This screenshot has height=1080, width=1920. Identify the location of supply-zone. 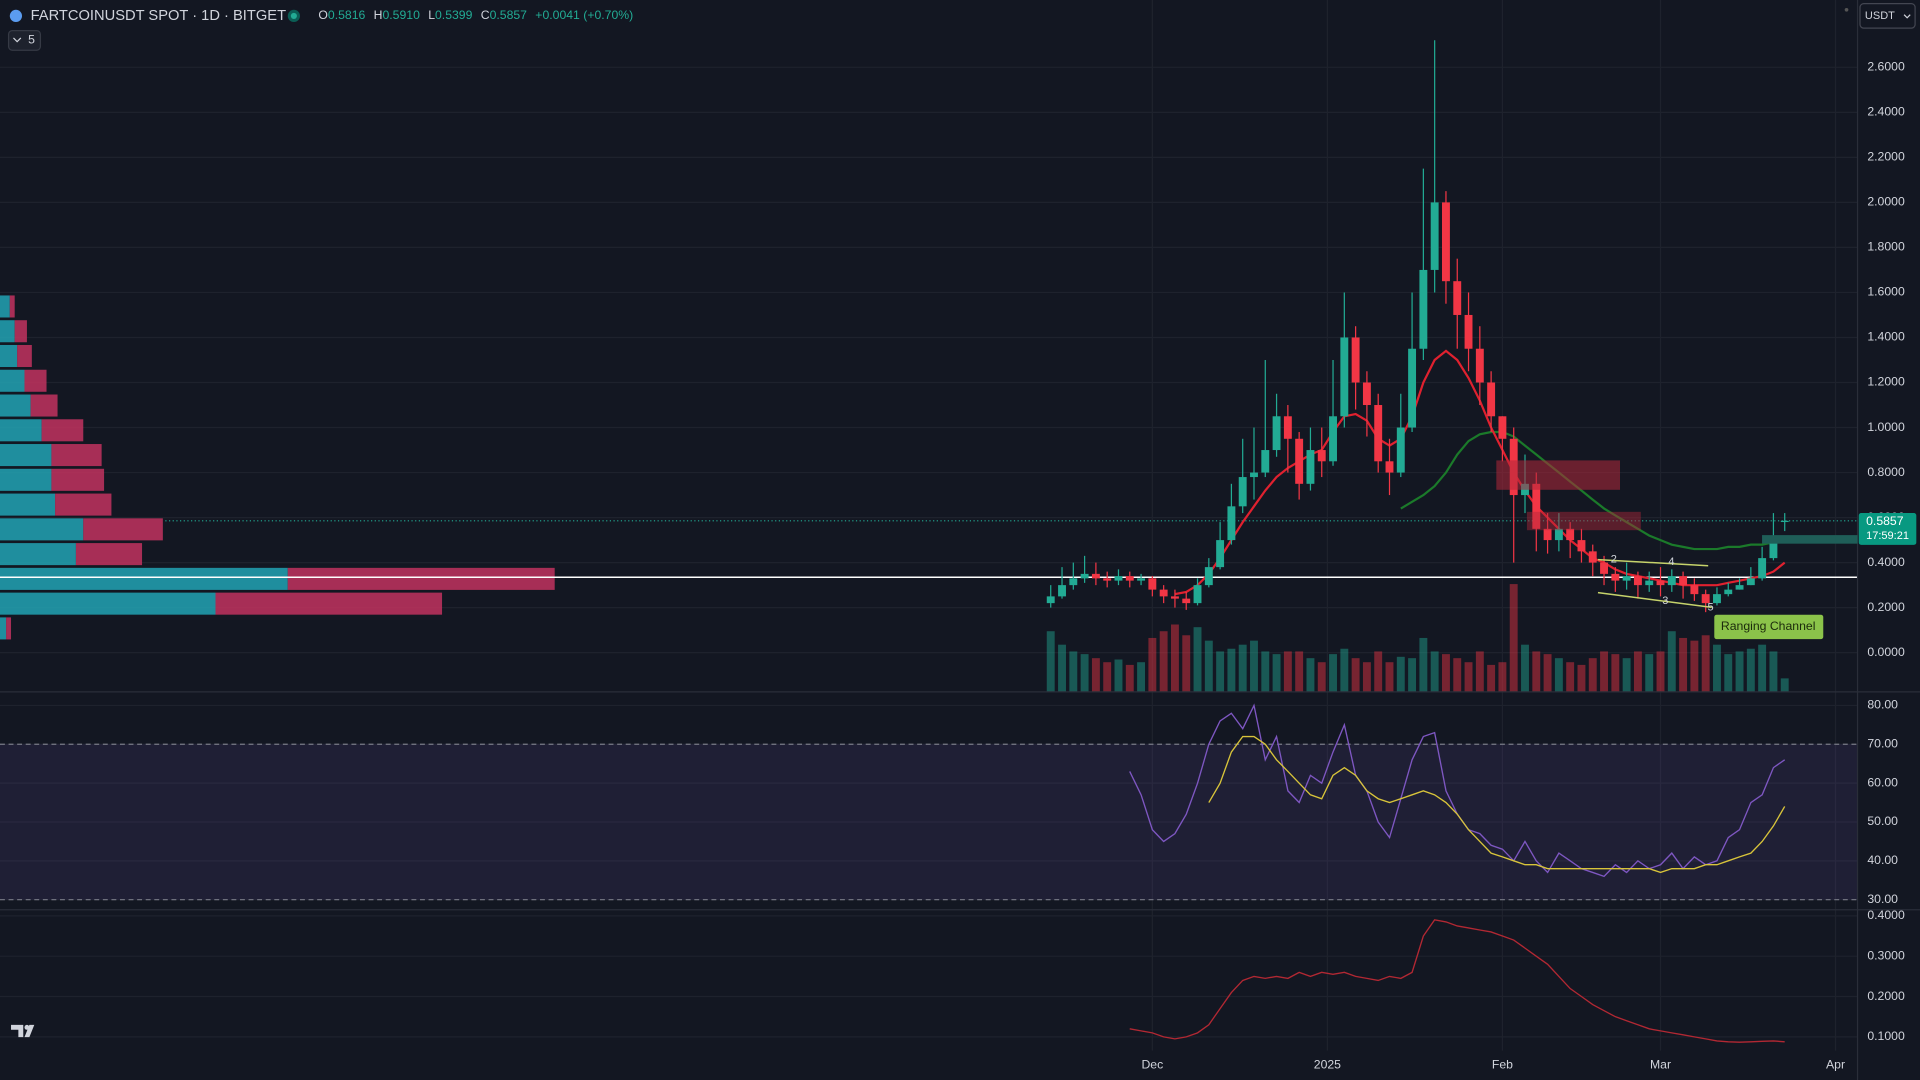
(1558, 475).